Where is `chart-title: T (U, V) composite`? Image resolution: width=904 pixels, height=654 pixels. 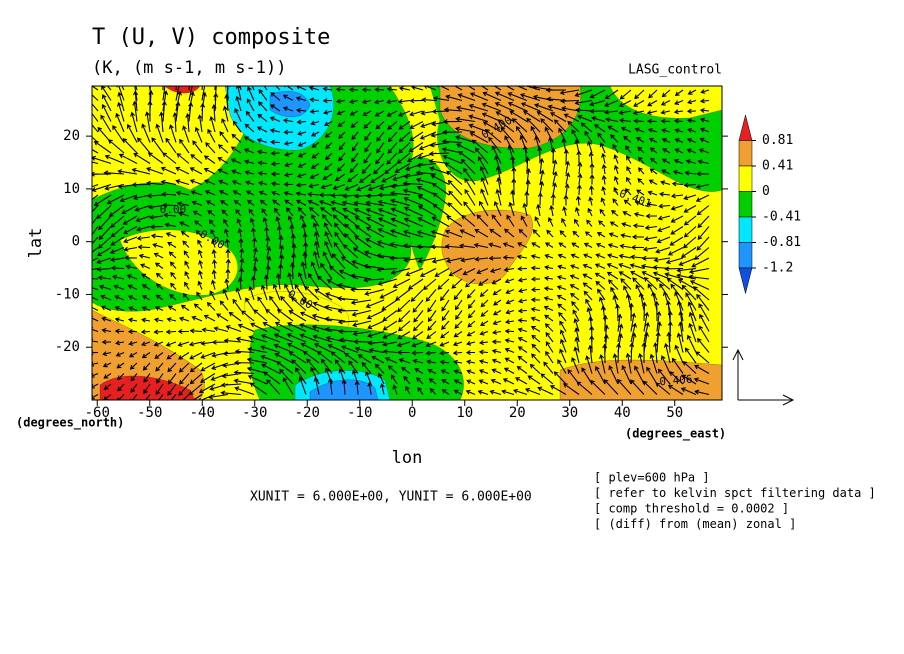 chart-title: T (U, V) composite is located at coordinates (211, 37).